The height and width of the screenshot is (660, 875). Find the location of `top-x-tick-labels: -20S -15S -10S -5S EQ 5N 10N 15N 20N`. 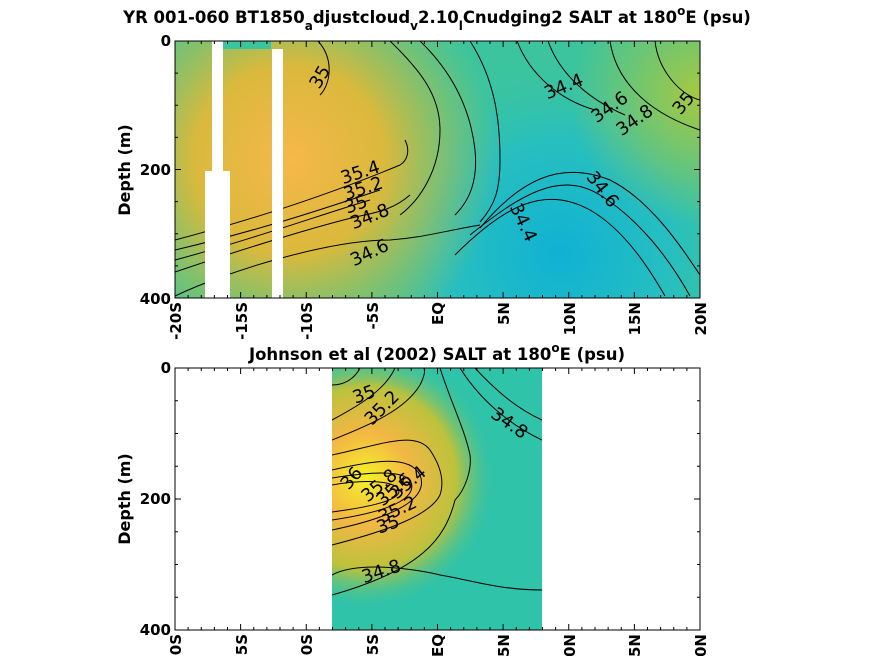

top-x-tick-labels: -20S -15S -10S -5S EQ 5N 10N 15N 20N is located at coordinates (438, 321).